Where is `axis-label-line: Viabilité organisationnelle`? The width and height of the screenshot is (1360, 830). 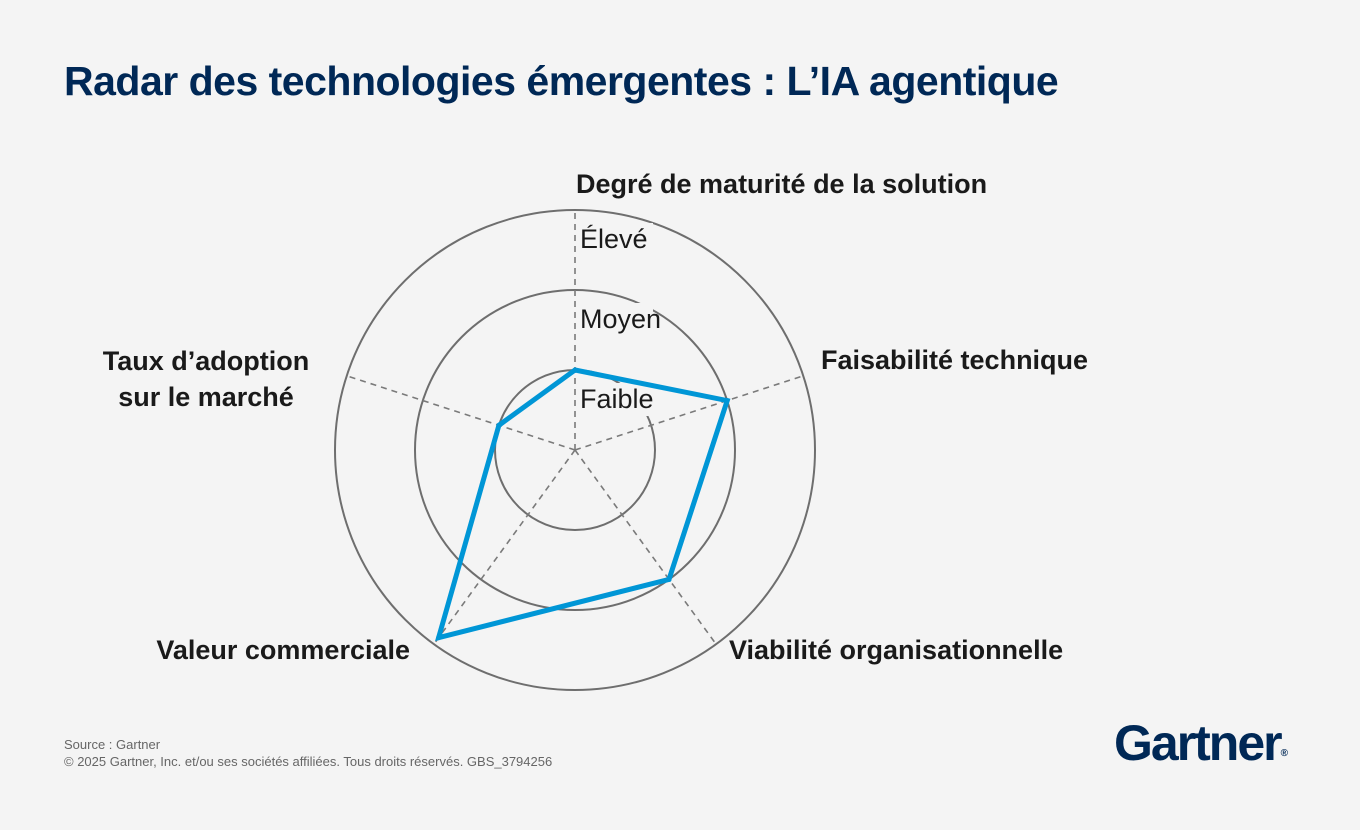
axis-label-line: Viabilité organisationnelle is located at coordinates (896, 650).